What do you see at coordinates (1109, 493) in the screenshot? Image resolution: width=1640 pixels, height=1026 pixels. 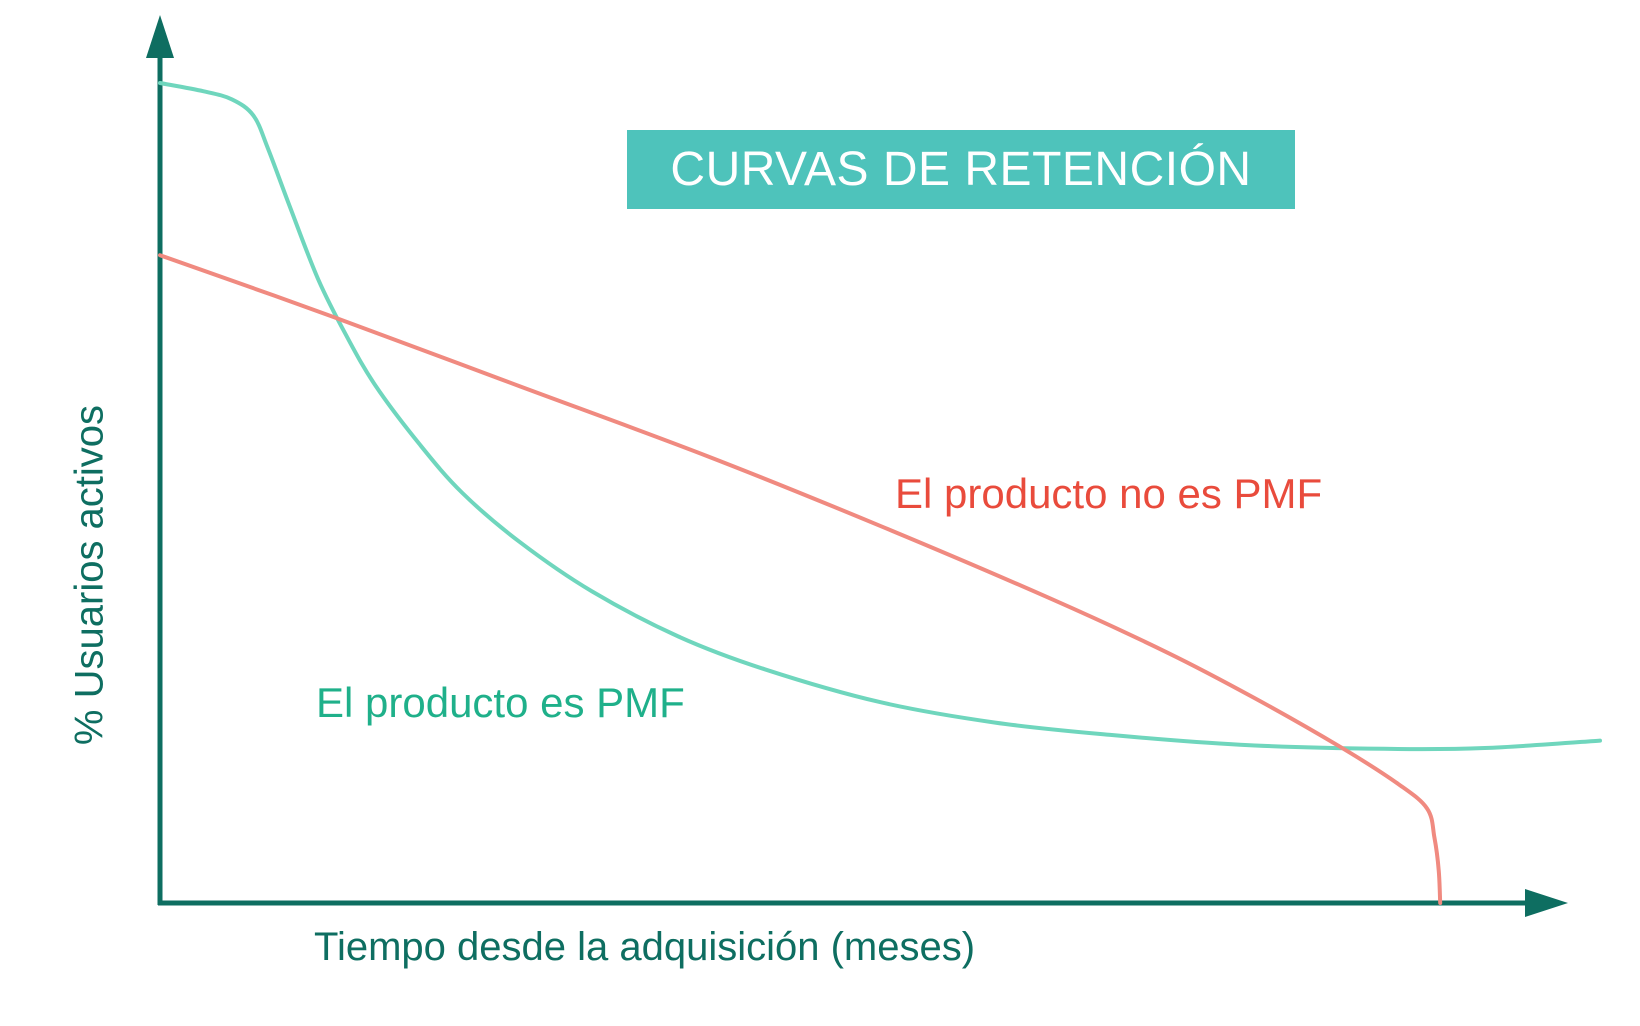 I see `series-label-no-pmf: El producto no es PMF` at bounding box center [1109, 493].